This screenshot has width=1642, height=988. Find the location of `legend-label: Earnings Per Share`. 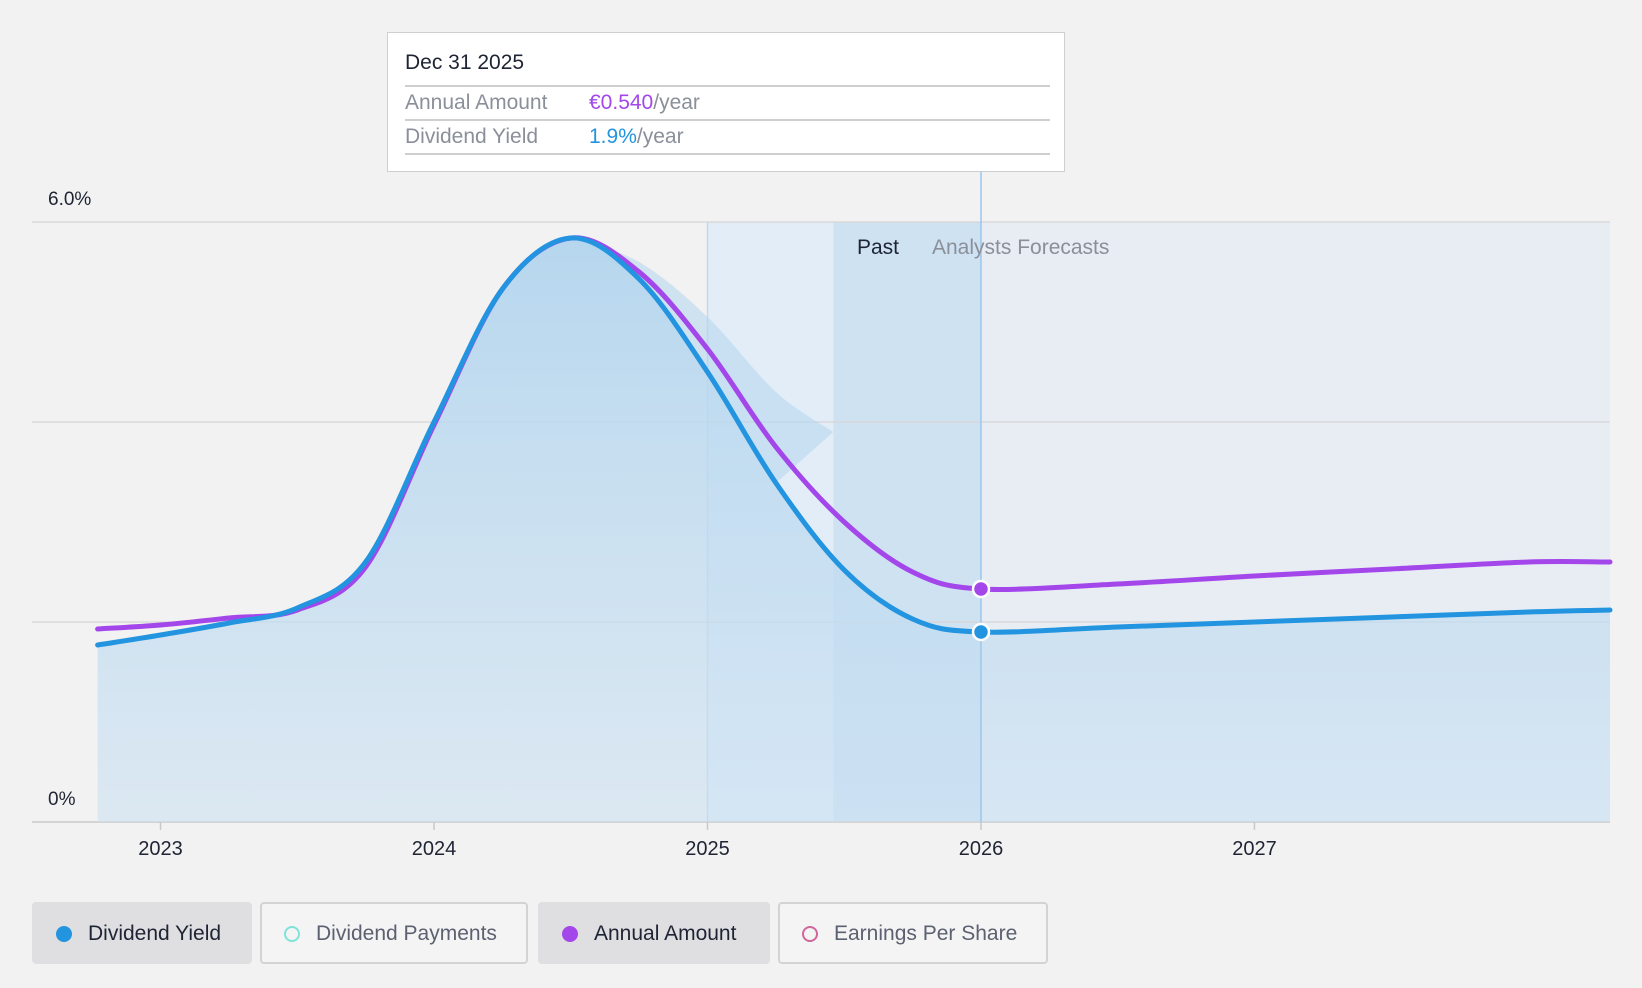

legend-label: Earnings Per Share is located at coordinates (926, 933).